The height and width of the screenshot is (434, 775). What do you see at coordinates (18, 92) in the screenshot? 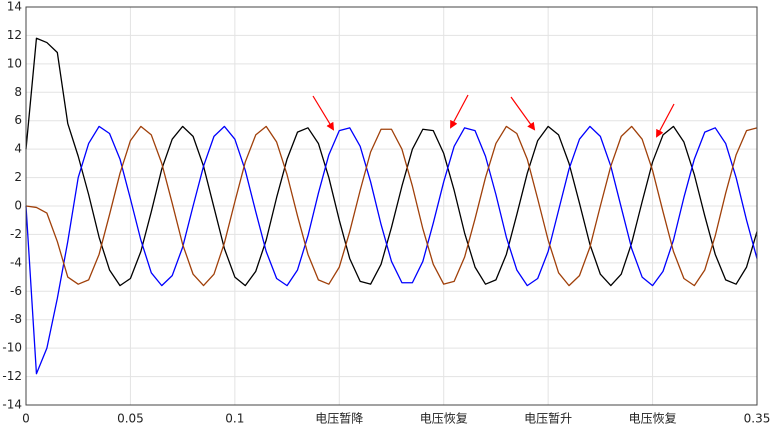
I see `y-tick-label: 8` at bounding box center [18, 92].